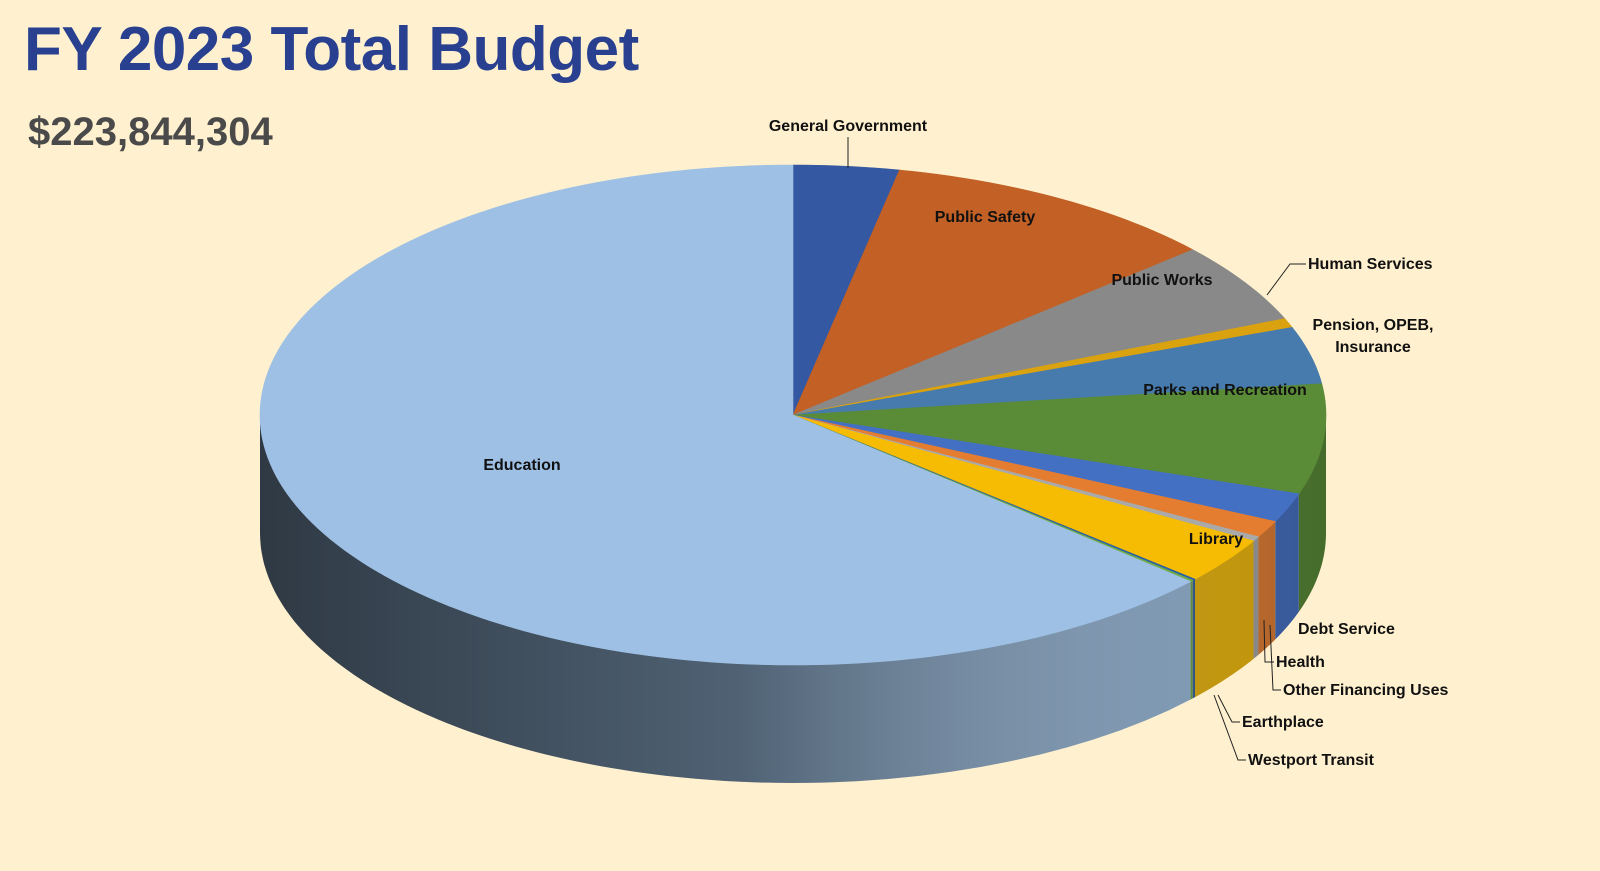  I want to click on leader-line-earthplace, so click(1228, 708).